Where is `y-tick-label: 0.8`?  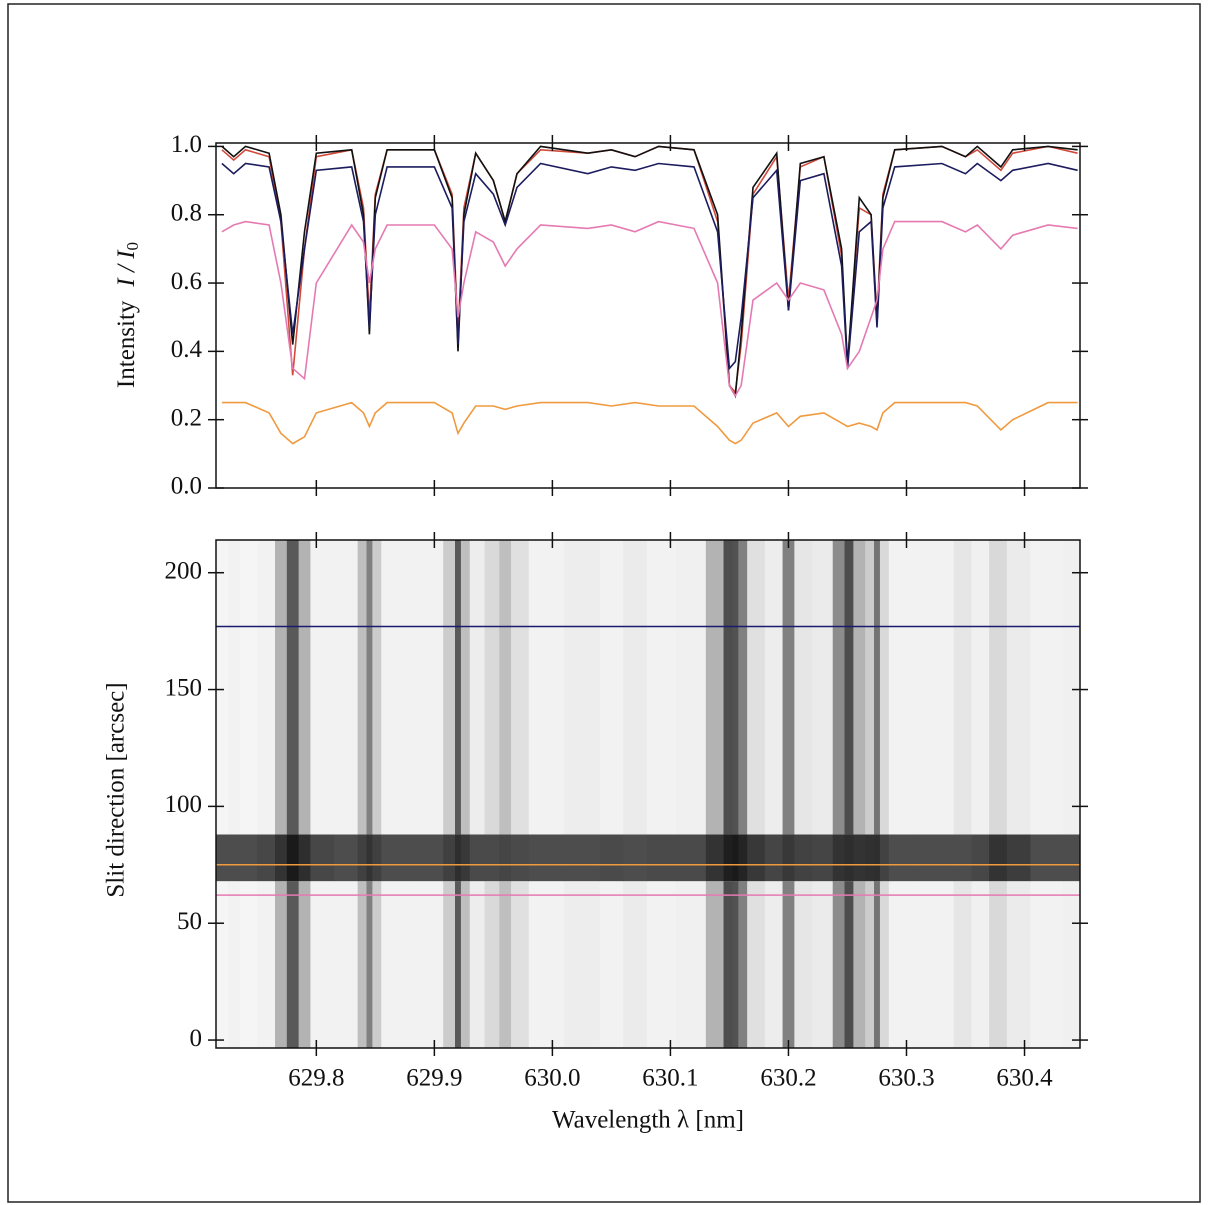
y-tick-label: 0.8 is located at coordinates (186, 212).